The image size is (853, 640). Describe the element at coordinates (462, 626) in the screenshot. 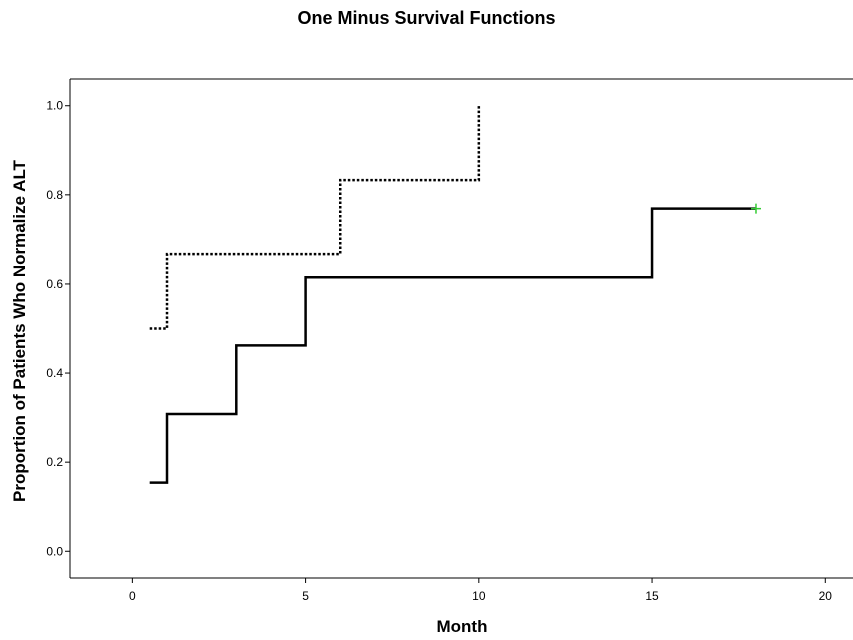

I see `x-axis-title: Month` at that location.